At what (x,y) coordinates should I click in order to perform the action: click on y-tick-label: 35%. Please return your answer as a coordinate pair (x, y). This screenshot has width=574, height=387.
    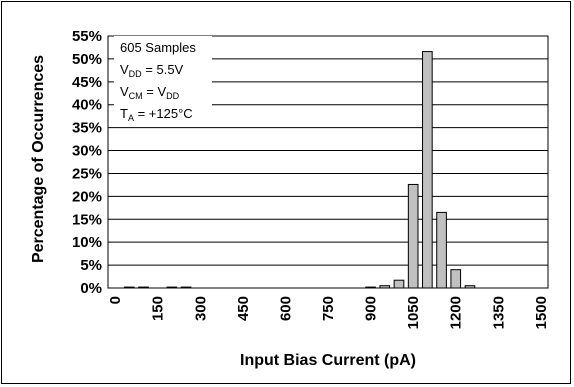
    Looking at the image, I should click on (87, 128).